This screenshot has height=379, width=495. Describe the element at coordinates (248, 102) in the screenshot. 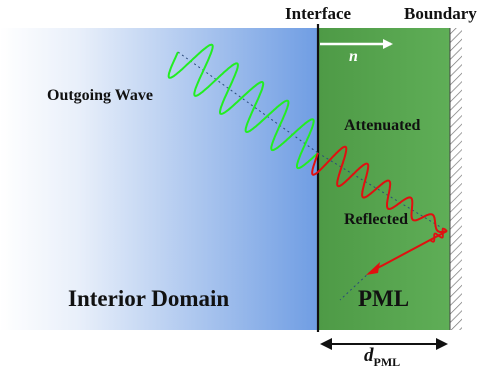

I see `wave-path-line` at that location.